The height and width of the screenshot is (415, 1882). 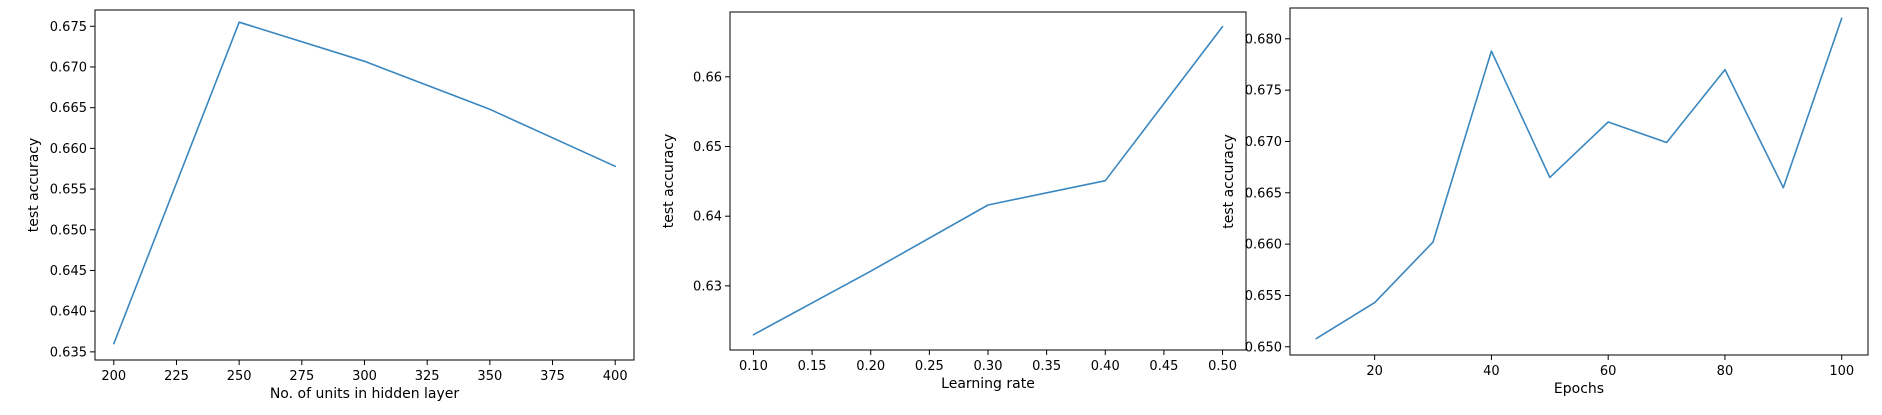 What do you see at coordinates (68, 352) in the screenshot?
I see `y-tick-label-1-0: 0.635` at bounding box center [68, 352].